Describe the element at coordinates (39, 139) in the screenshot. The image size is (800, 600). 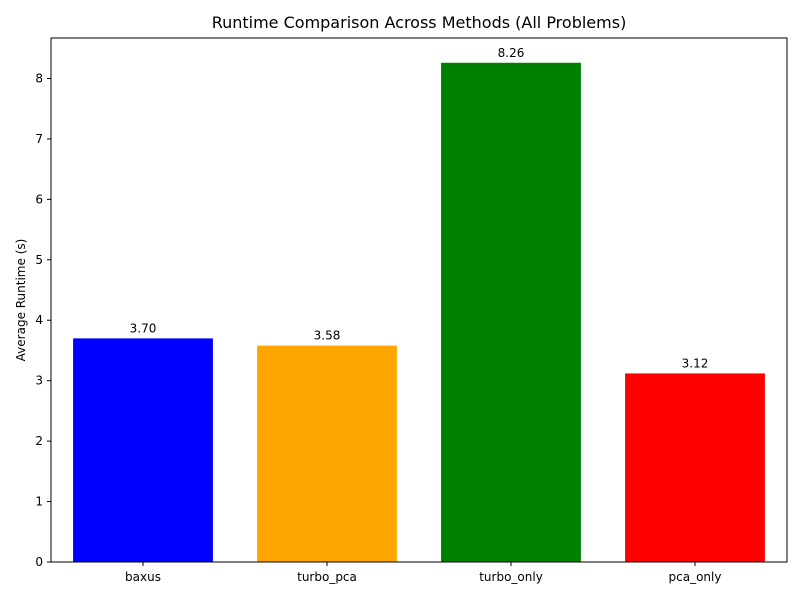
I see `y-tick-label-7: 7` at that location.